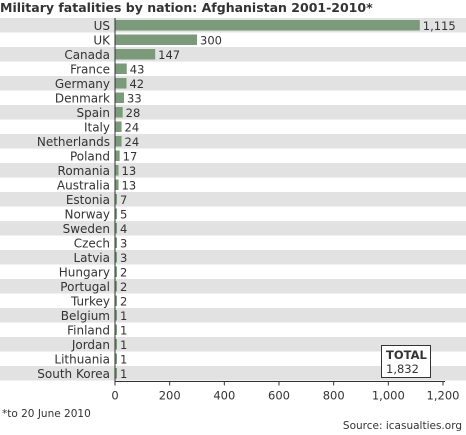 This screenshot has height=435, width=466. Describe the element at coordinates (85, 316) in the screenshot. I see `category-label: Belgium` at that location.